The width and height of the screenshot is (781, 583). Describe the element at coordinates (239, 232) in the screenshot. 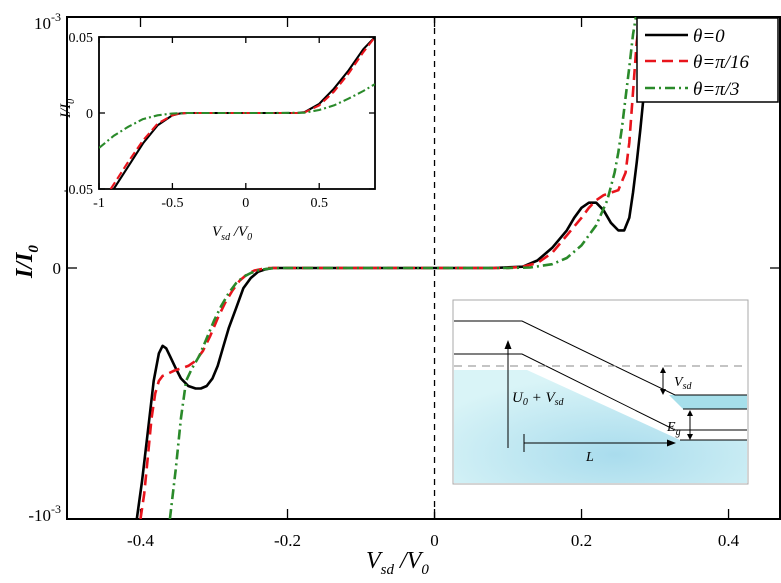

I see `inset-x-axis-label-mid: /V` at that location.